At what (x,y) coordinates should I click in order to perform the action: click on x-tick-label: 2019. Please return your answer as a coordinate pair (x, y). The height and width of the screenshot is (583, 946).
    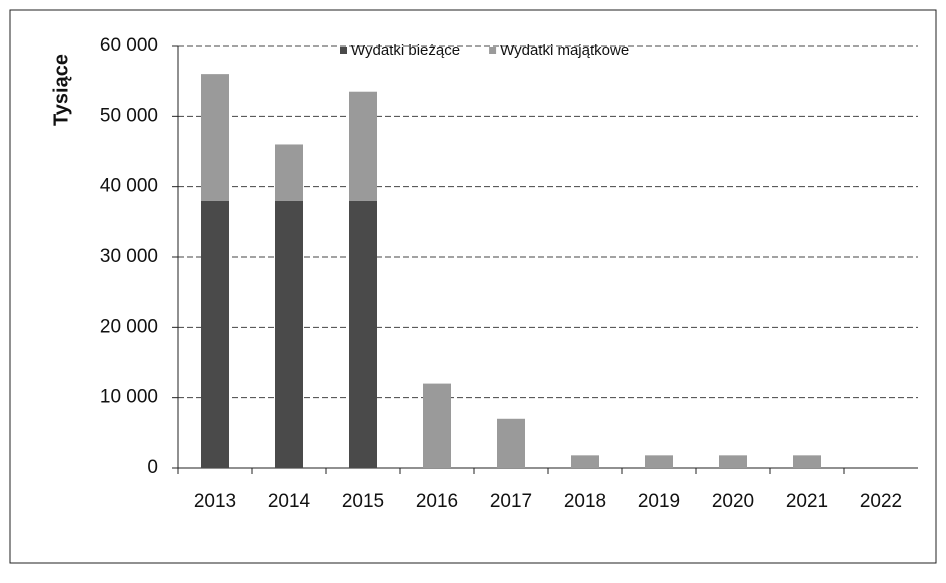
    Looking at the image, I should click on (659, 501).